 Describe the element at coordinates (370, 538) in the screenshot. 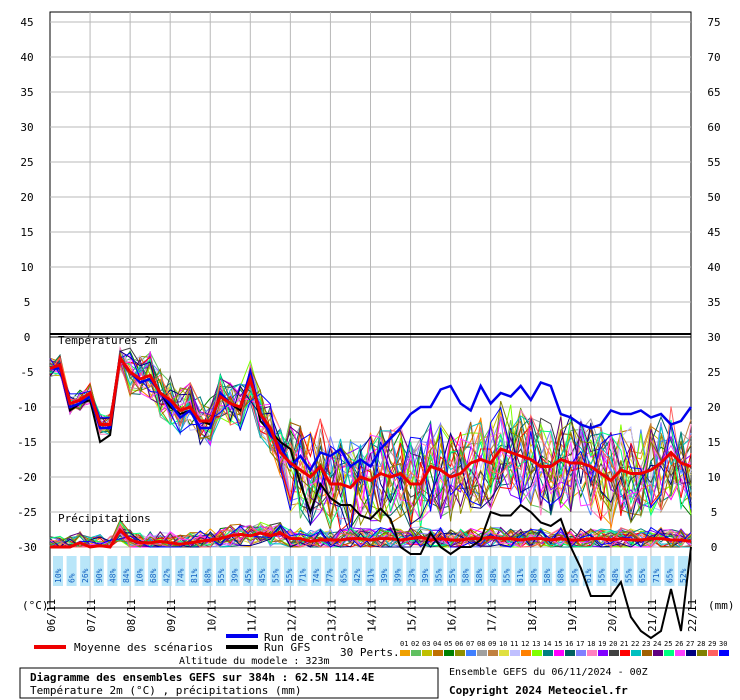

I see `precip-perturbation-line` at that location.